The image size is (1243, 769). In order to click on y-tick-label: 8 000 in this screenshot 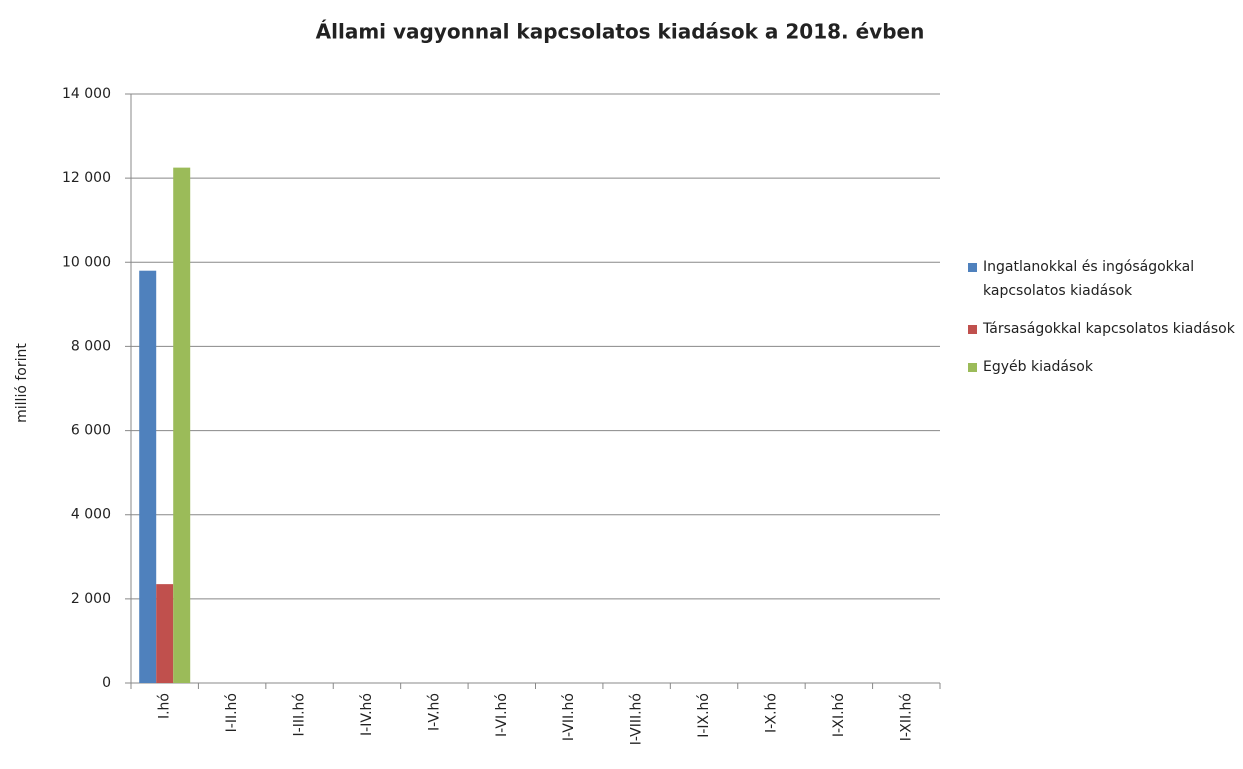, I will do `click(91, 346)`.